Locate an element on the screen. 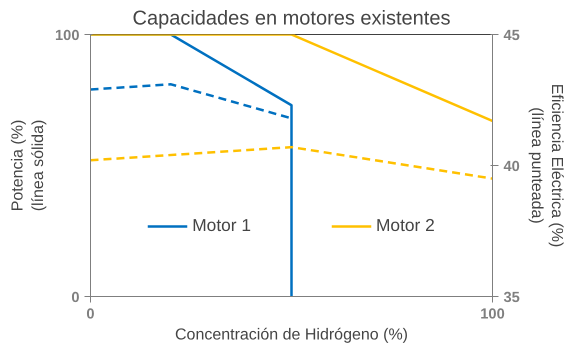 The image size is (582, 346). chart-title: Capacidades en motores existentes is located at coordinates (291, 19).